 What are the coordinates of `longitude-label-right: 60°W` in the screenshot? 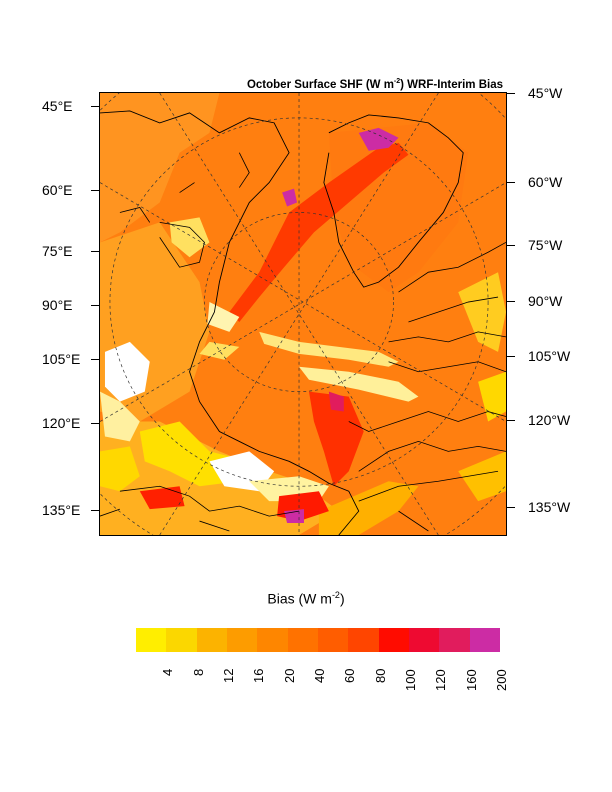 It's located at (545, 182).